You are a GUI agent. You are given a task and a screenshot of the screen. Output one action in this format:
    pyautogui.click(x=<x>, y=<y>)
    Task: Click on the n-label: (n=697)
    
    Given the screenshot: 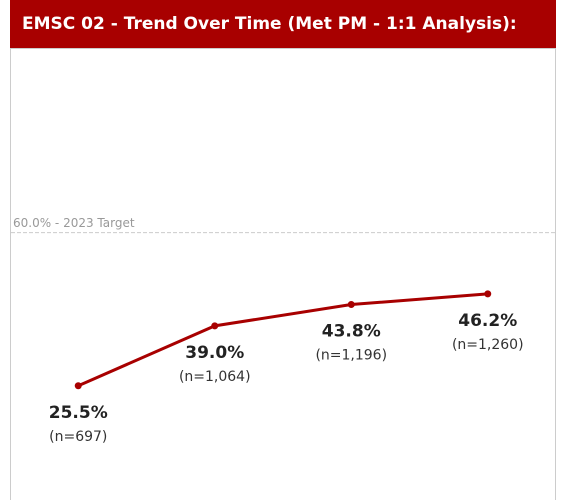 What is the action you would take?
    pyautogui.click(x=78, y=437)
    